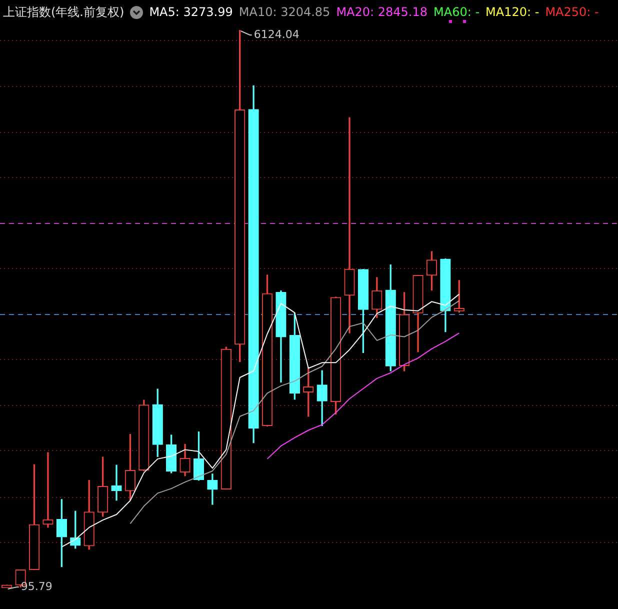 Image resolution: width=618 pixels, height=609 pixels. I want to click on text: MA20: 2845.18, so click(382, 12).